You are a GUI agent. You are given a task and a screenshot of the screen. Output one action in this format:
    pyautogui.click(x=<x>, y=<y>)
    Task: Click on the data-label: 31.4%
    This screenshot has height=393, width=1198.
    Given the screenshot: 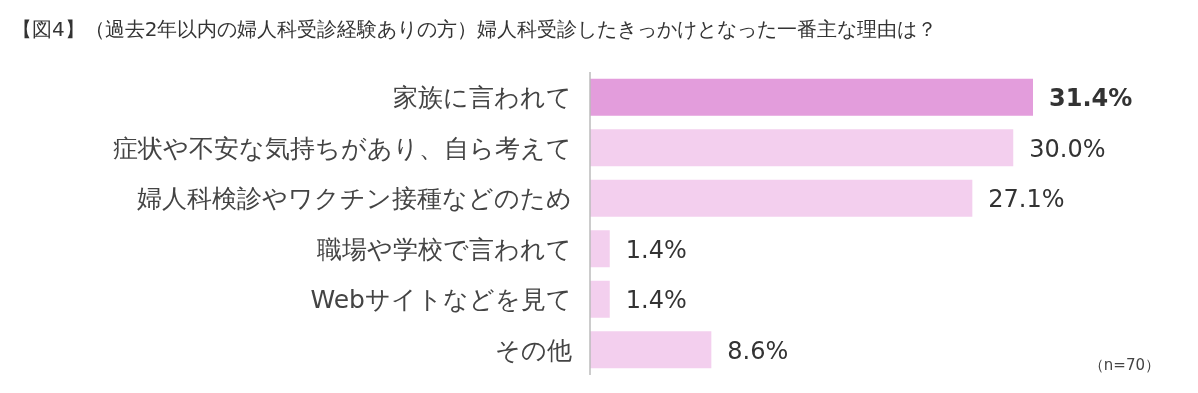 What is the action you would take?
    pyautogui.click(x=1091, y=98)
    